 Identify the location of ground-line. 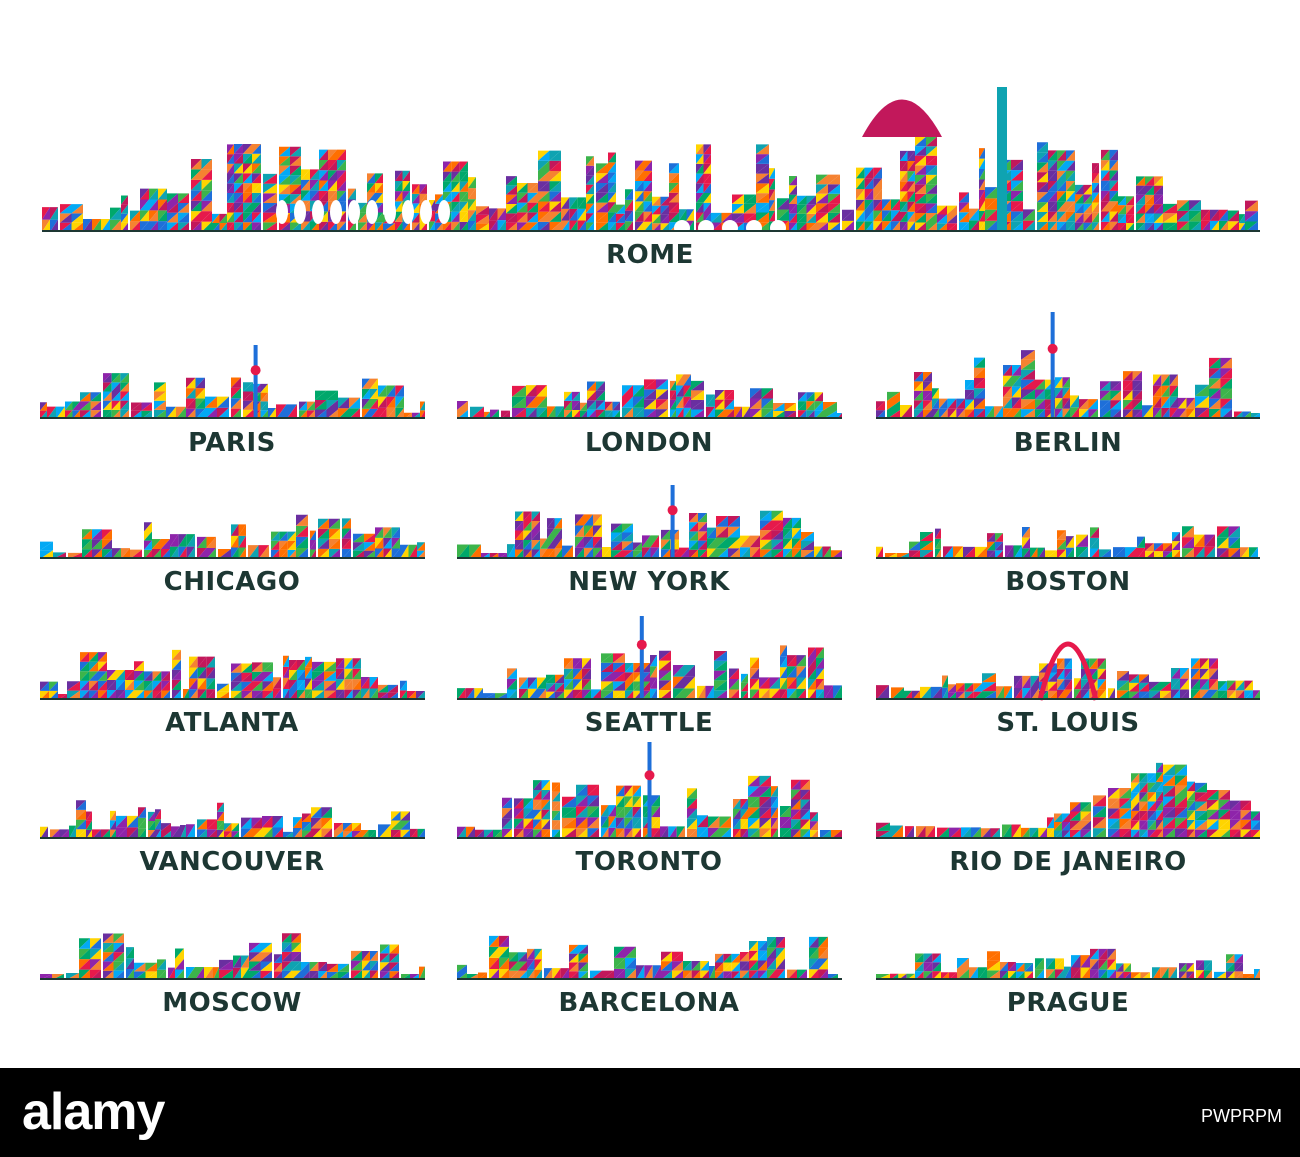
(1068, 979).